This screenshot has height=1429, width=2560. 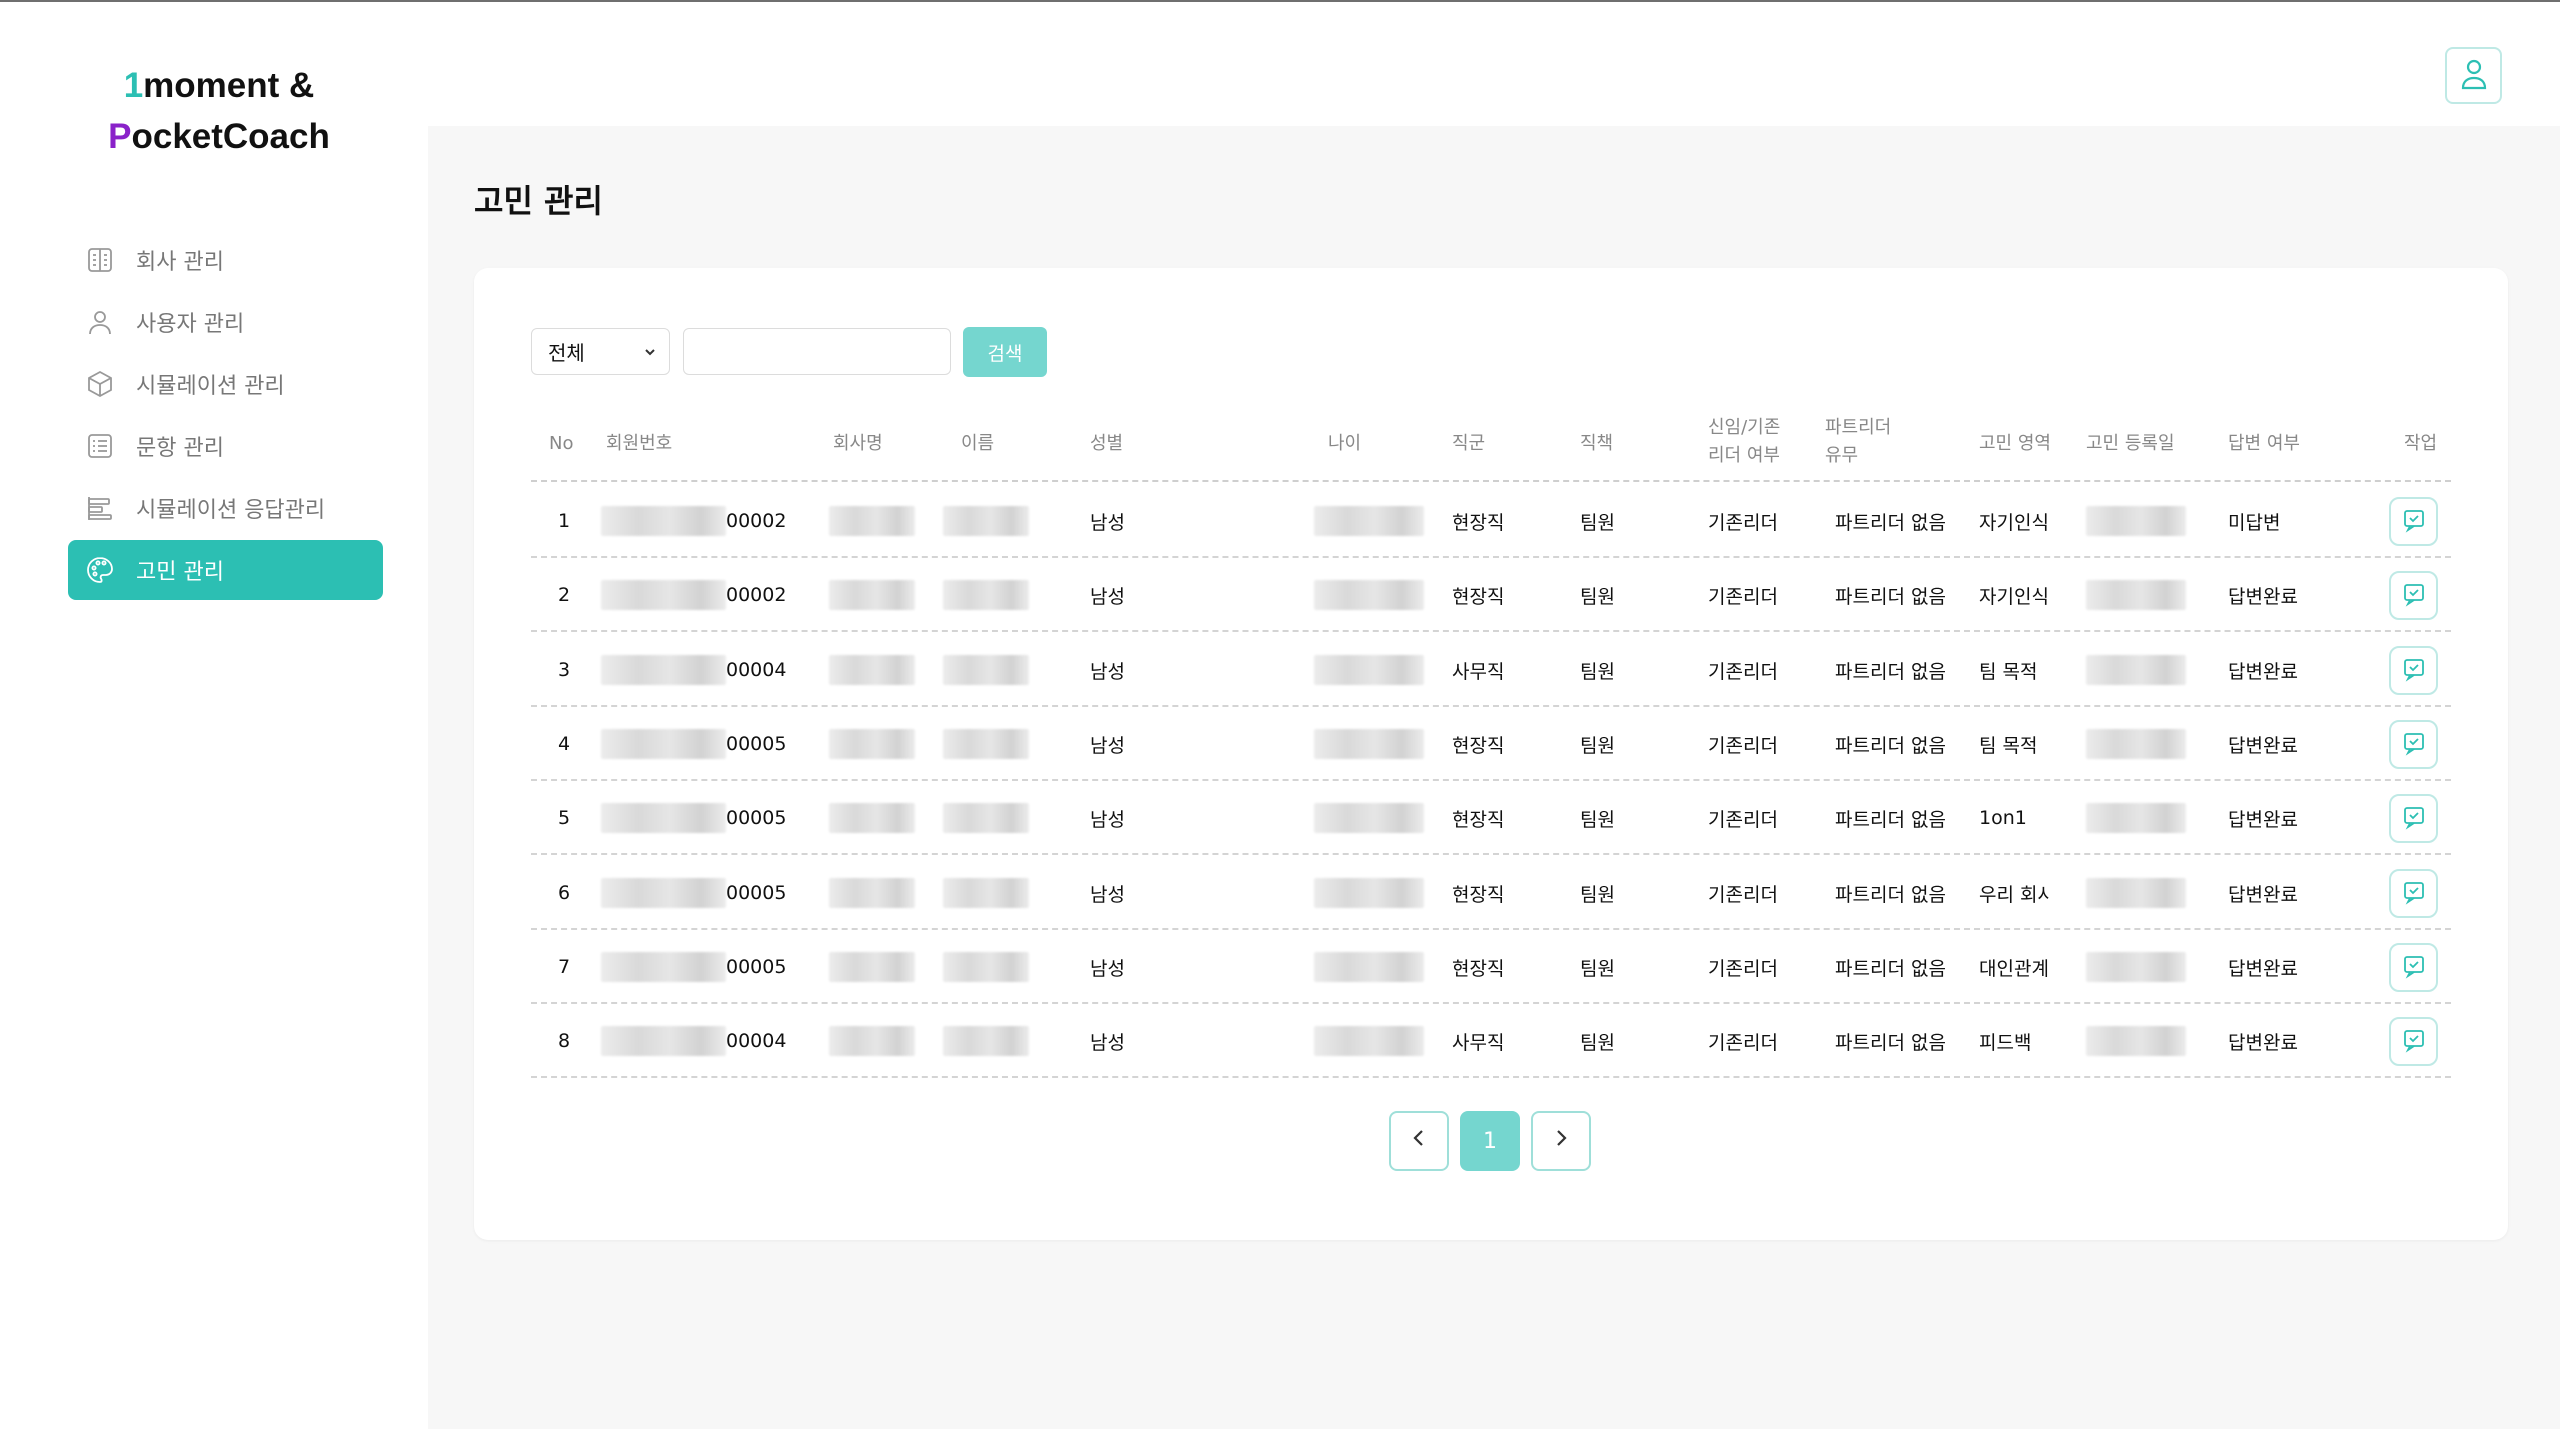 What do you see at coordinates (225, 570) in the screenshot?
I see `sidebar-item-concerns: 고민 관리` at bounding box center [225, 570].